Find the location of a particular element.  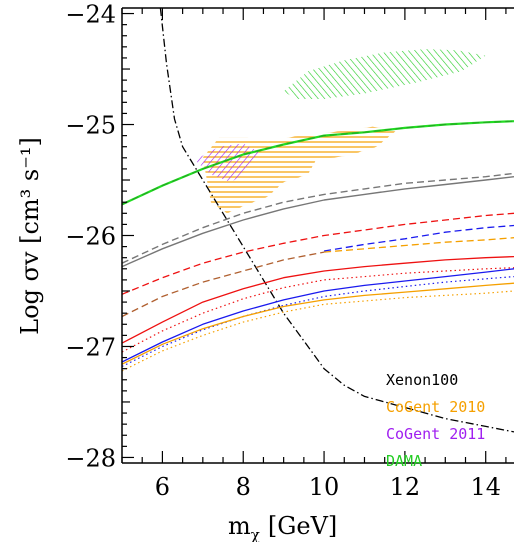

y-tick-label: −25 is located at coordinates (90, 126).